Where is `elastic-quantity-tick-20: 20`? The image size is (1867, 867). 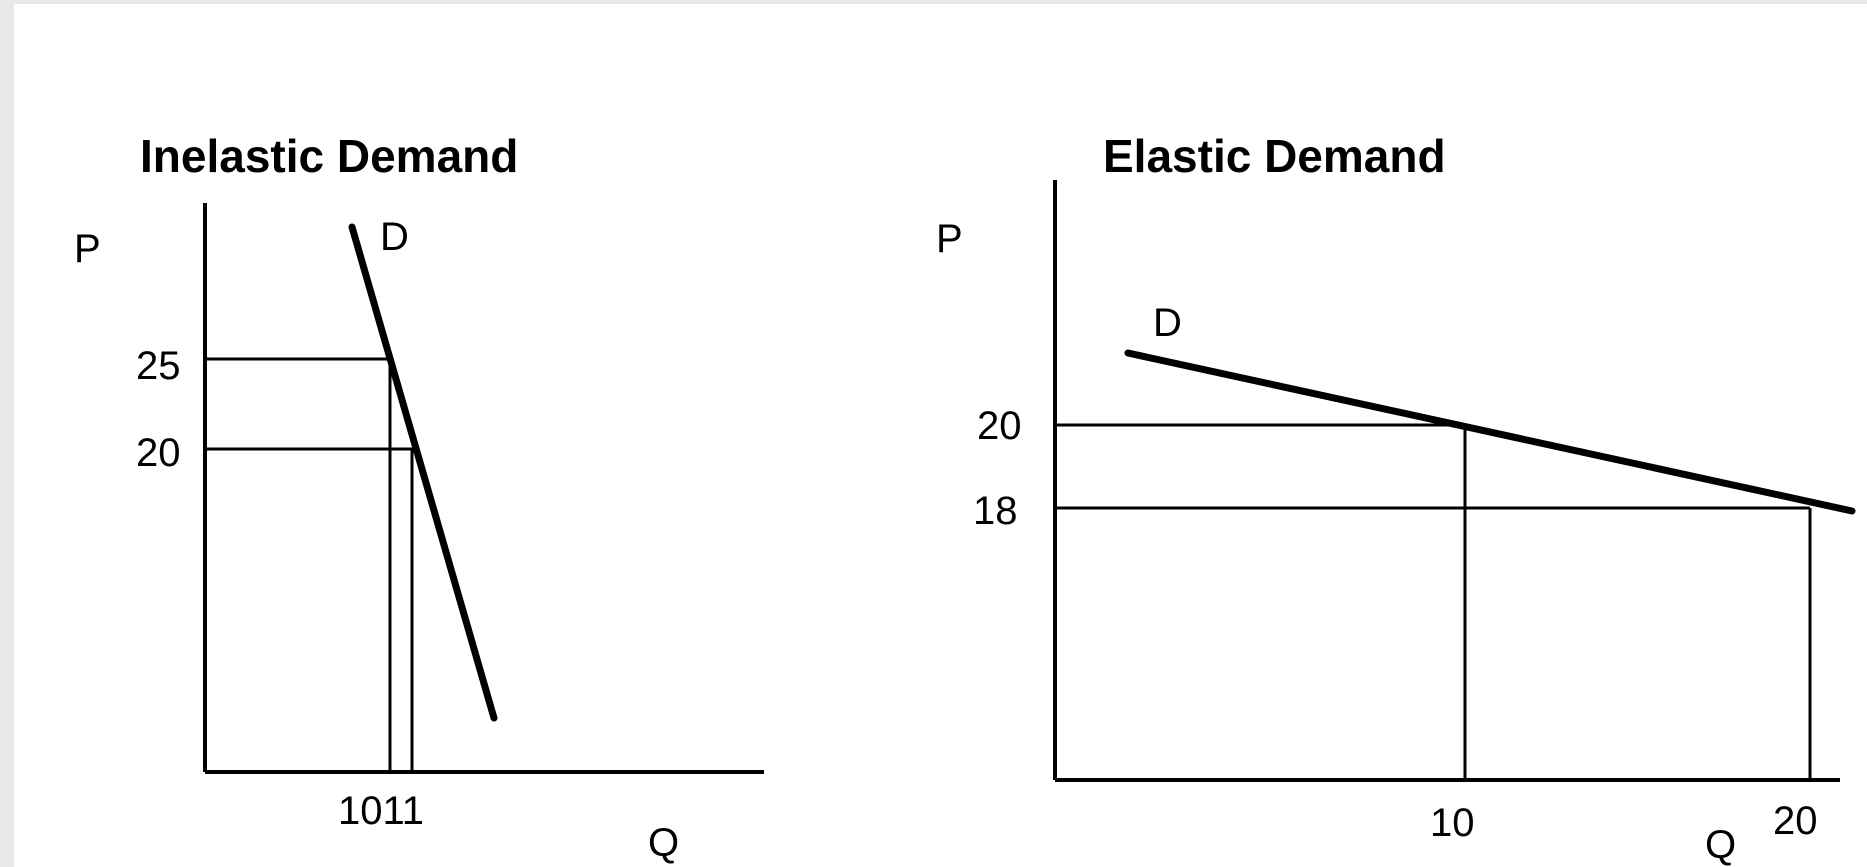
elastic-quantity-tick-20: 20 is located at coordinates (1795, 821).